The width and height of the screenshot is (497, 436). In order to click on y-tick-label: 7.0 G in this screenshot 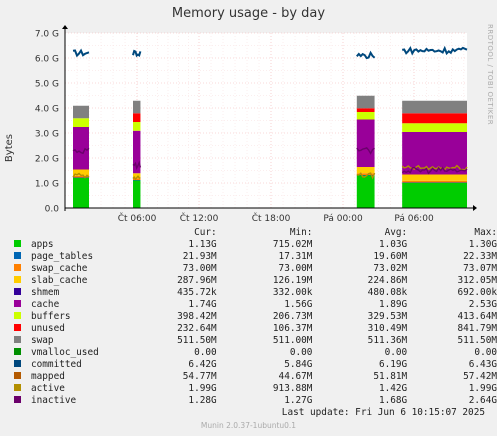, I will do `click(47, 35)`.